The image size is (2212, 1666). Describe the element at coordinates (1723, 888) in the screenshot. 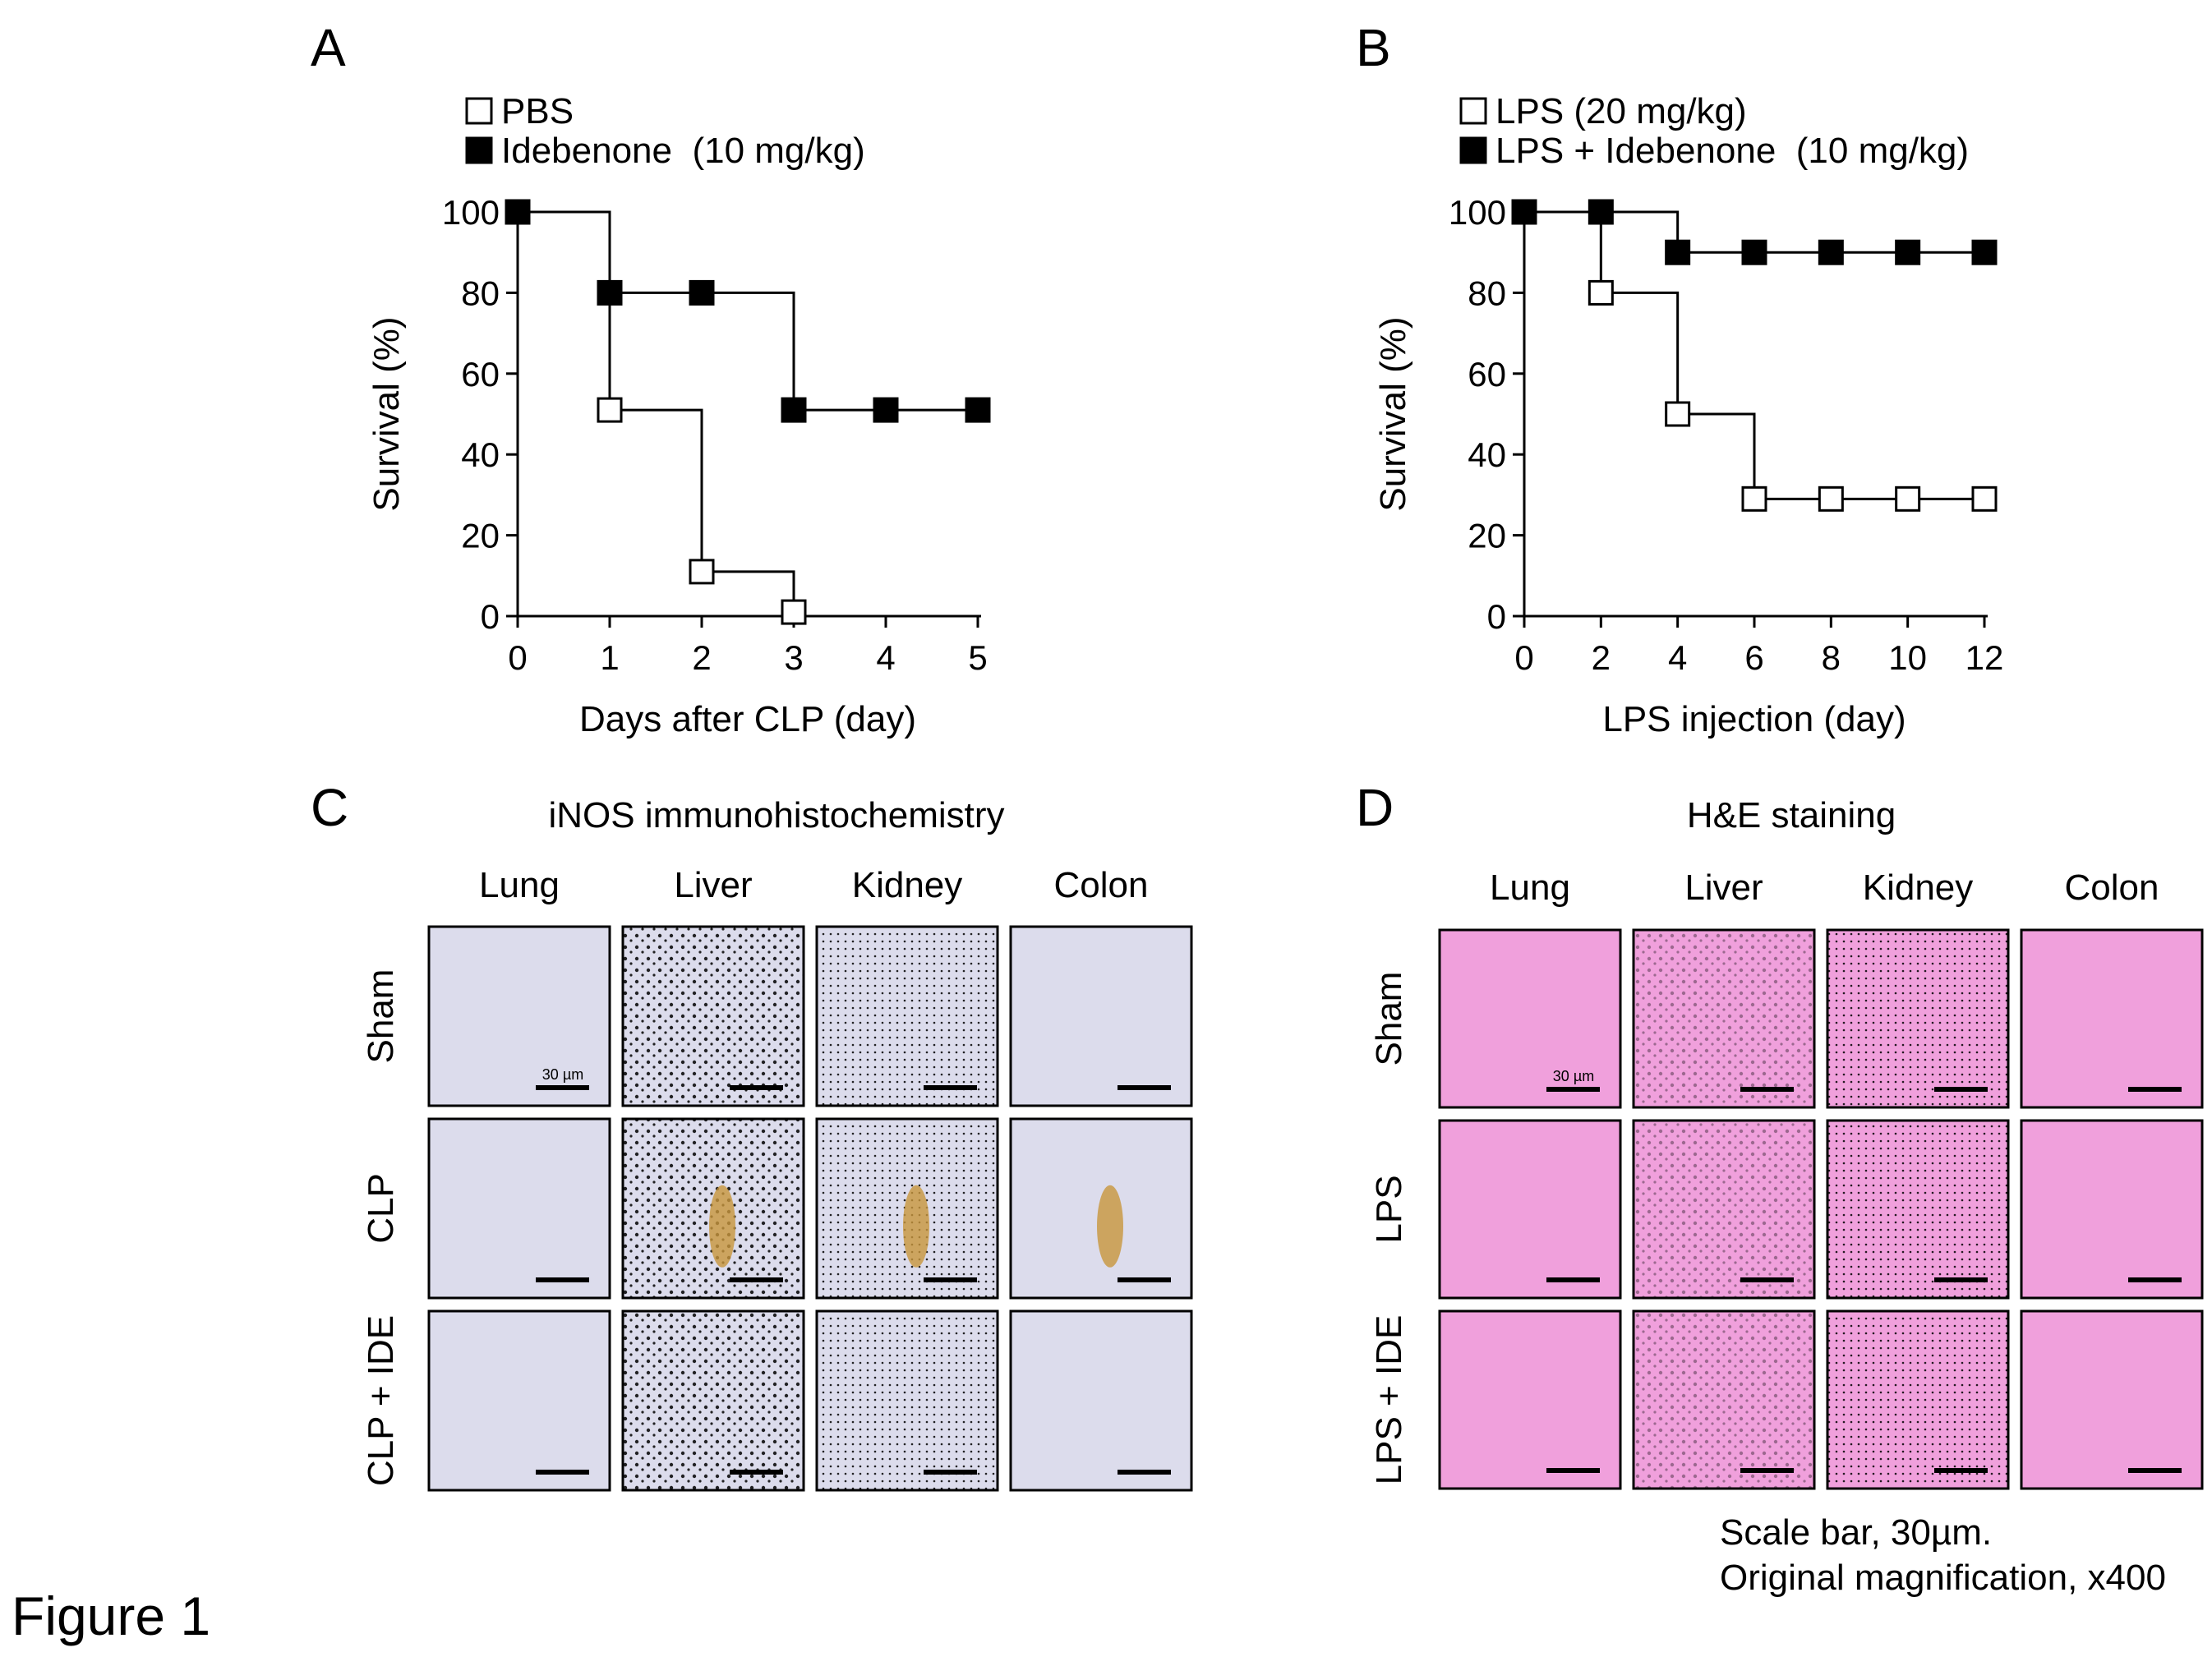

I see `tissue-column-label: Liver` at that location.